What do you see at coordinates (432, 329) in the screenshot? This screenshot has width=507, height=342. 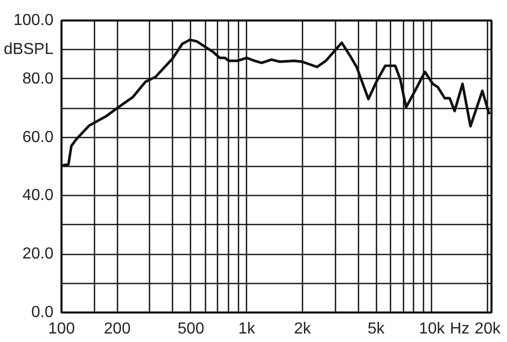 I see `x-tick-label: 10k` at bounding box center [432, 329].